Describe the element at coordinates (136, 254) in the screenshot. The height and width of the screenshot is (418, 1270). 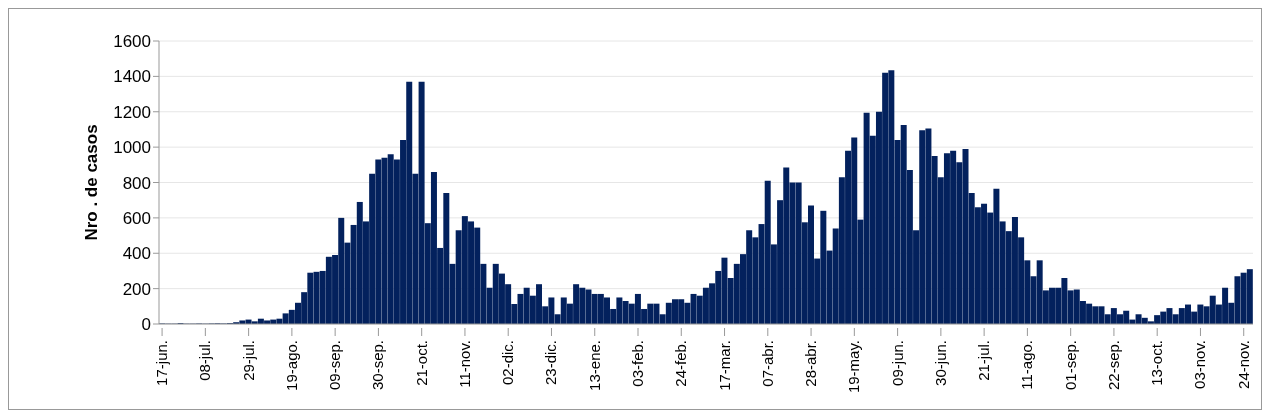
I see `y-tick-label: 400` at that location.